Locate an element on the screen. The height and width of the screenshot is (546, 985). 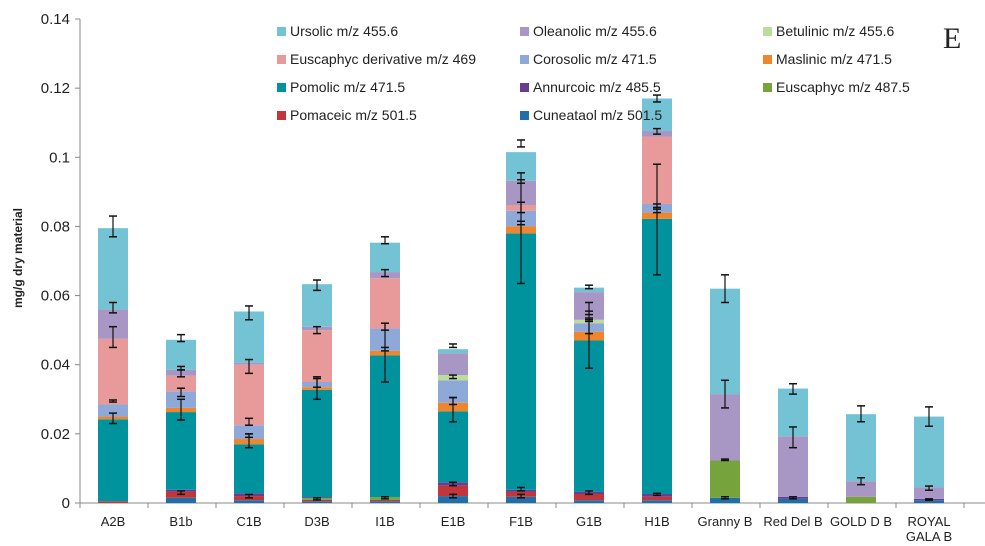
x-category-label: F1B is located at coordinates (521, 521).